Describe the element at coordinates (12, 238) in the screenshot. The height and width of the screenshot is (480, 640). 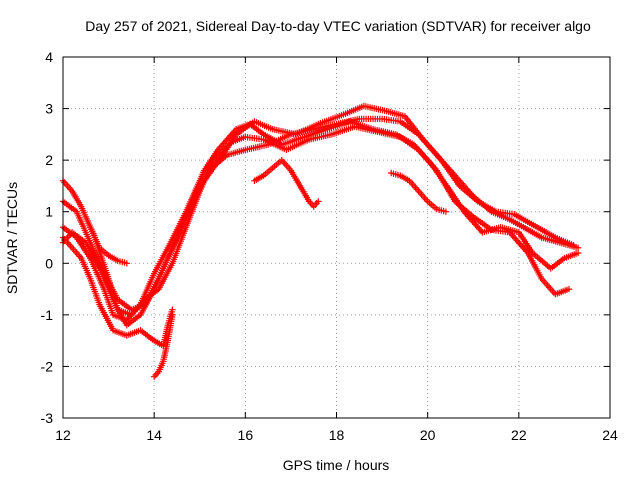
I see `y-axis-label: SDTVAR / TECUs` at that location.